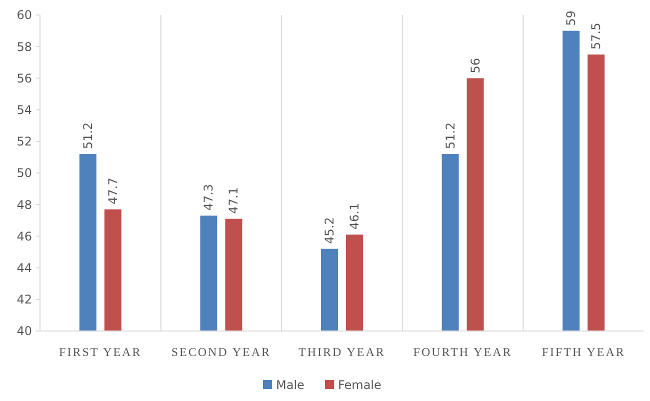  What do you see at coordinates (209, 197) in the screenshot?
I see `data-label: 47.3` at bounding box center [209, 197].